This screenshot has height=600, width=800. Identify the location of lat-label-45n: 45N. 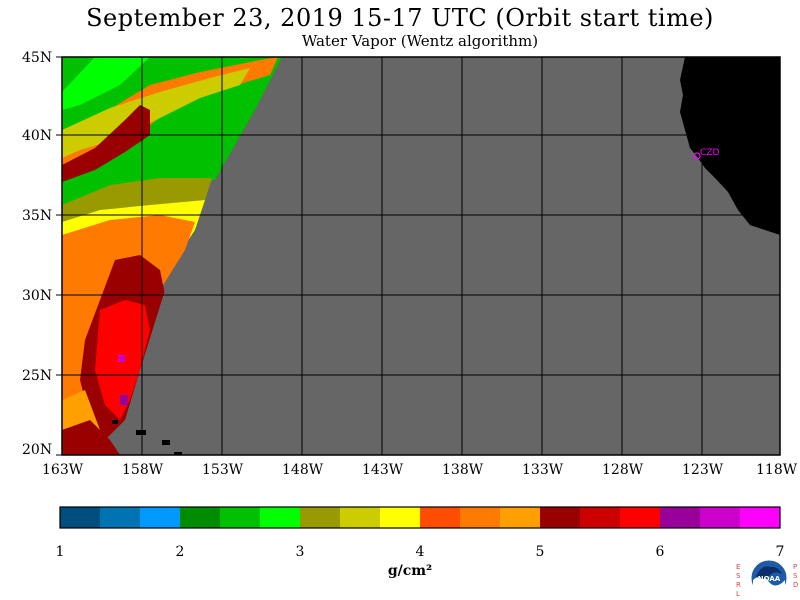
(37, 58).